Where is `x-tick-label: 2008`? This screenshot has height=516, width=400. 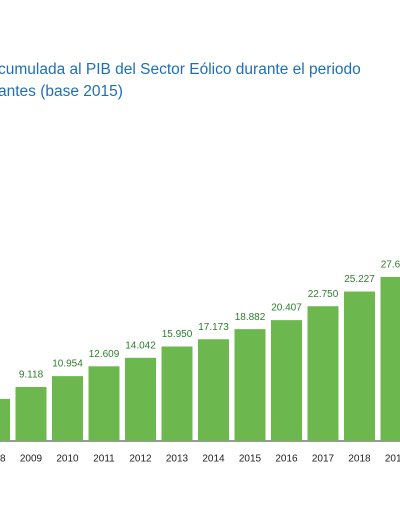 x-tick-label: 2008 is located at coordinates (3, 459).